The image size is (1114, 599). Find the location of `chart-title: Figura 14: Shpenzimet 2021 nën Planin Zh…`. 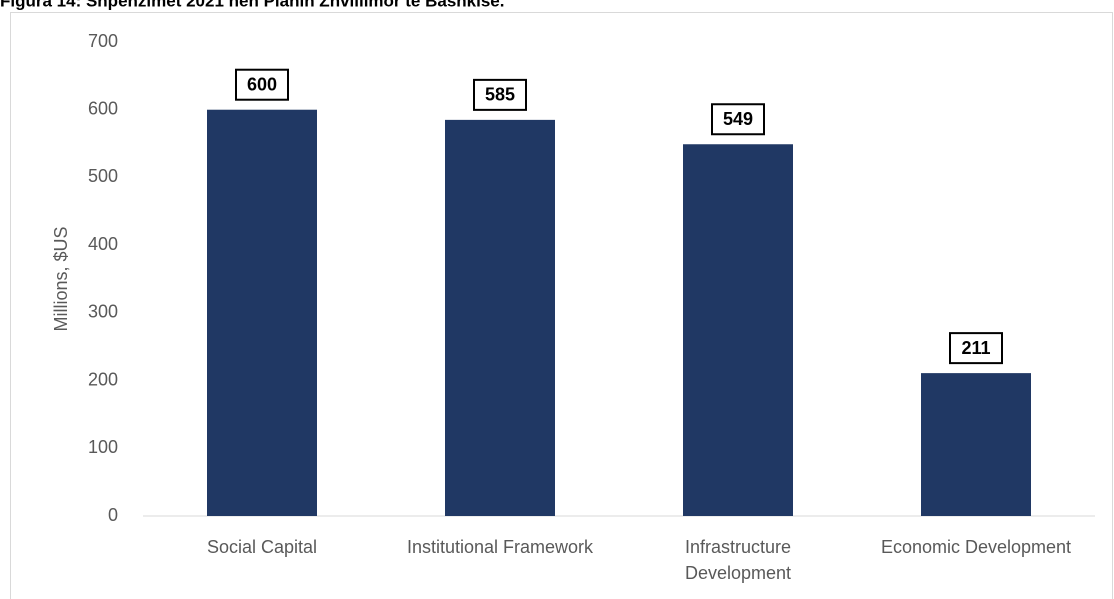

chart-title: Figura 14: Shpenzimet 2021 nën Planin Zh… is located at coordinates (252, 5).